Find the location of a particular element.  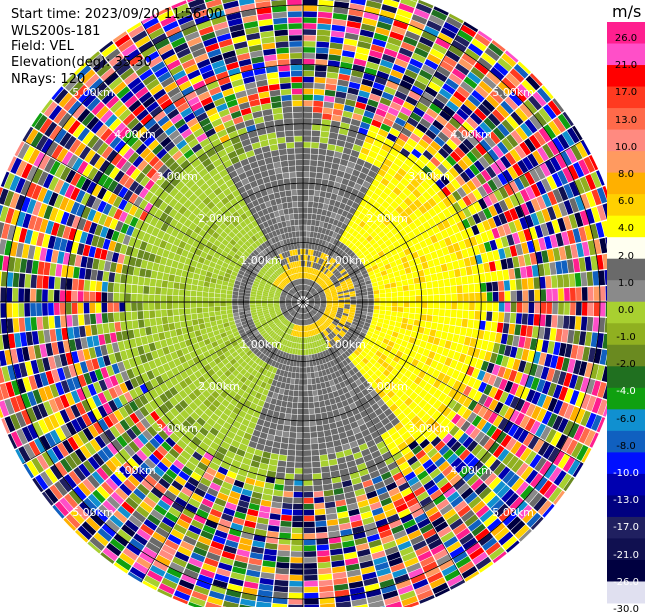

field-label: Field: VEL is located at coordinates (42, 46).